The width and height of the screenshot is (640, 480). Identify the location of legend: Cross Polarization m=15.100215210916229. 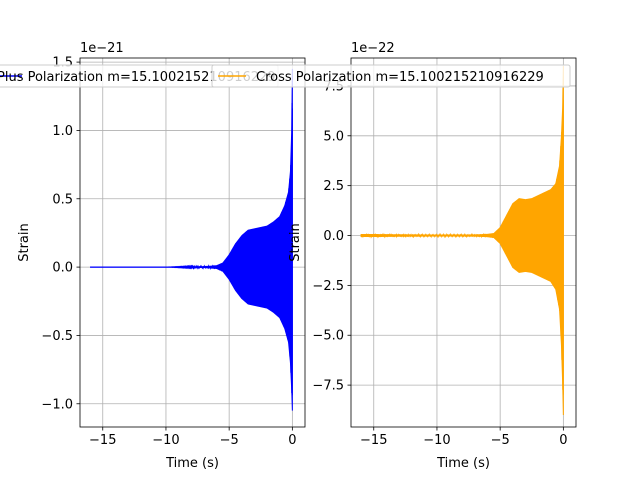
(391, 76).